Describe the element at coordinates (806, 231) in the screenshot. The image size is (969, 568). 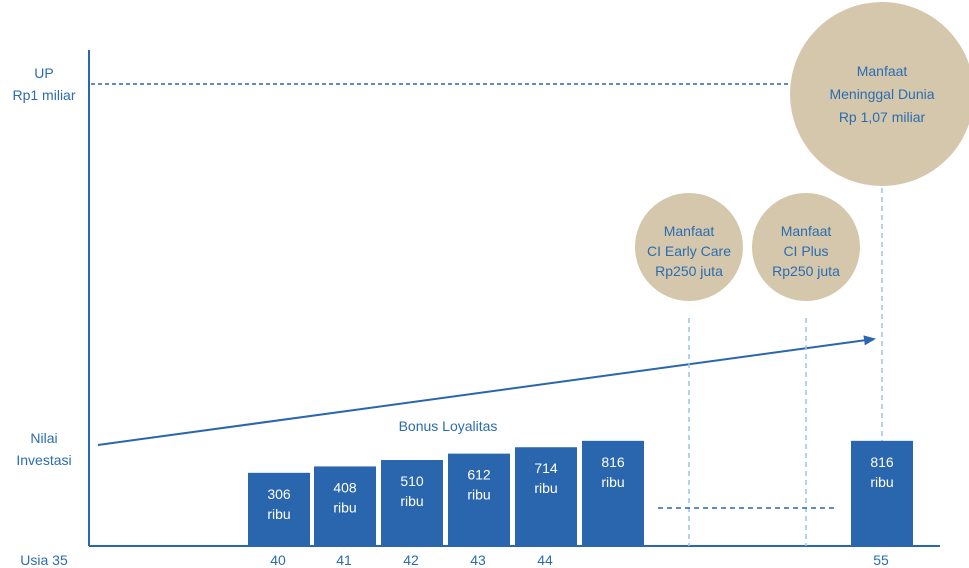
I see `ci-plus-line1: Manfaat` at that location.